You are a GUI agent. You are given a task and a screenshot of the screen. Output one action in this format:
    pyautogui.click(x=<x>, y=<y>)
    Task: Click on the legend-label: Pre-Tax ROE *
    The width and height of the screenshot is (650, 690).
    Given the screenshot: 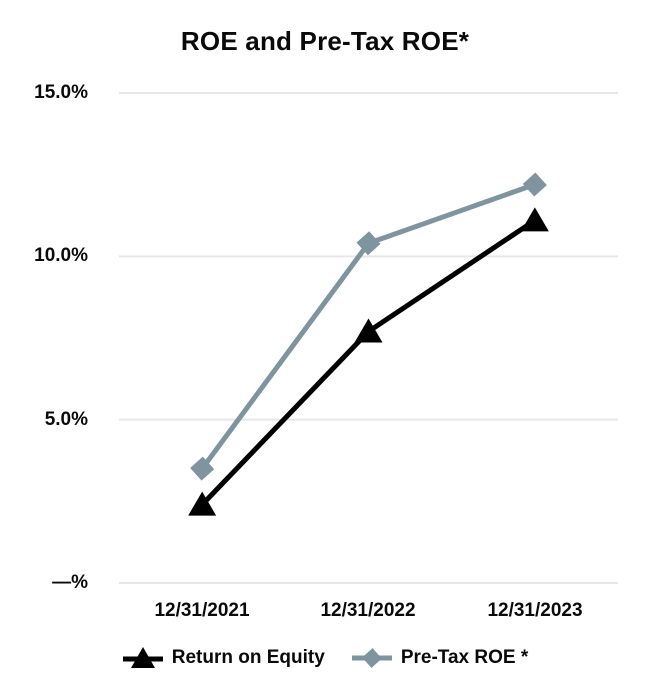 What is the action you would take?
    pyautogui.click(x=464, y=657)
    